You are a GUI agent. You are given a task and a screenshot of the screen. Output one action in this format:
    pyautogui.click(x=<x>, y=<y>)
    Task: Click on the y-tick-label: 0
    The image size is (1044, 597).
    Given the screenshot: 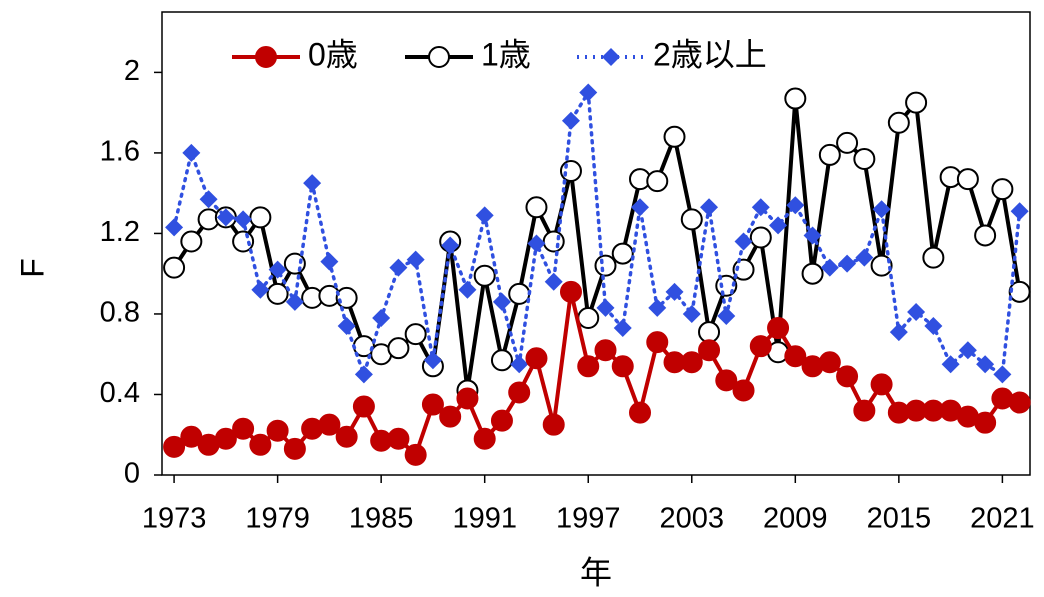 What is the action you would take?
    pyautogui.click(x=132, y=474)
    